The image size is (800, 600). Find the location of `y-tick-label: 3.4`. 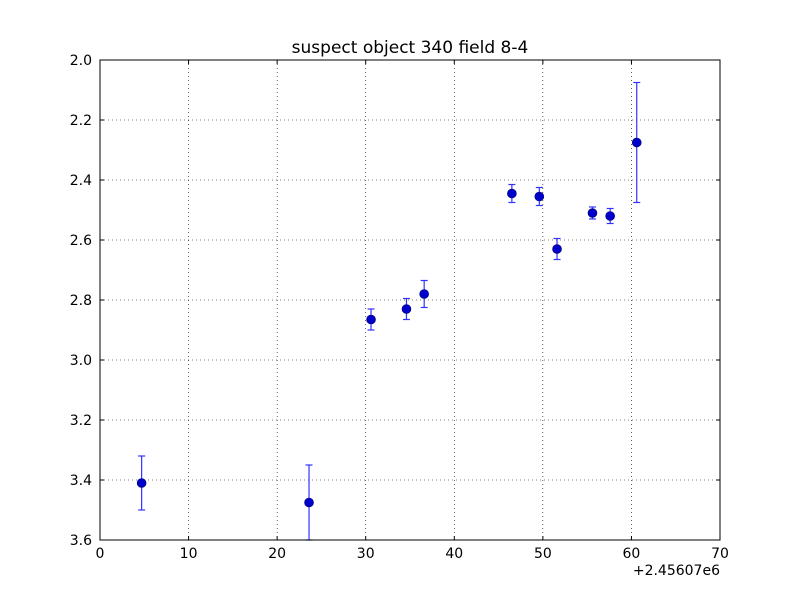

y-tick-label: 3.4 is located at coordinates (81, 481).